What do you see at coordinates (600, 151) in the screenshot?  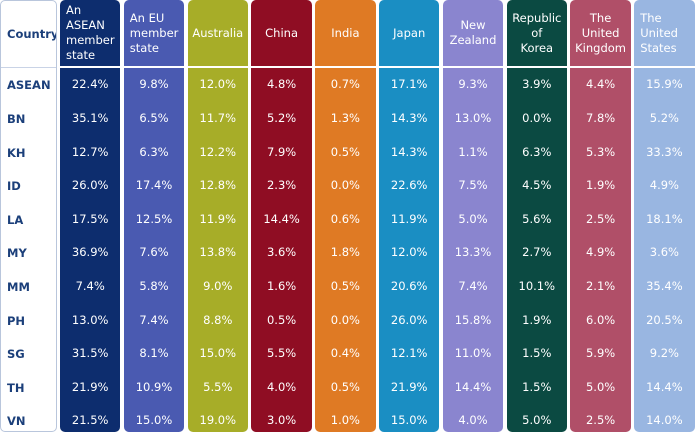 I see `value-cell-kh-8: 5.3%` at bounding box center [600, 151].